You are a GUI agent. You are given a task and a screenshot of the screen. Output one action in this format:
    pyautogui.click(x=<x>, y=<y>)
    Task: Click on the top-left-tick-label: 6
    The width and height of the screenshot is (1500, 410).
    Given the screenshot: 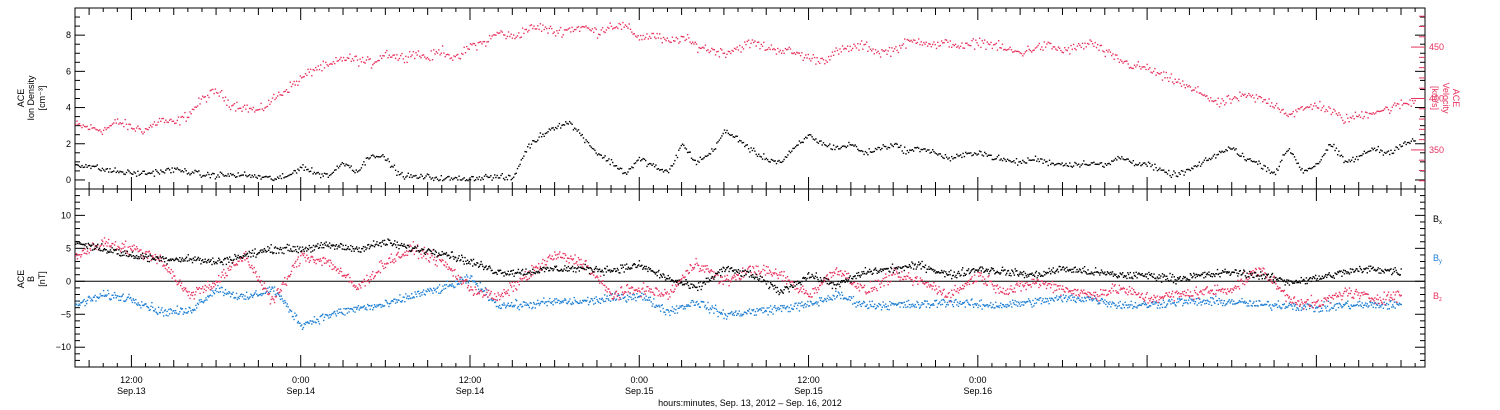 What is the action you would take?
    pyautogui.click(x=68, y=71)
    